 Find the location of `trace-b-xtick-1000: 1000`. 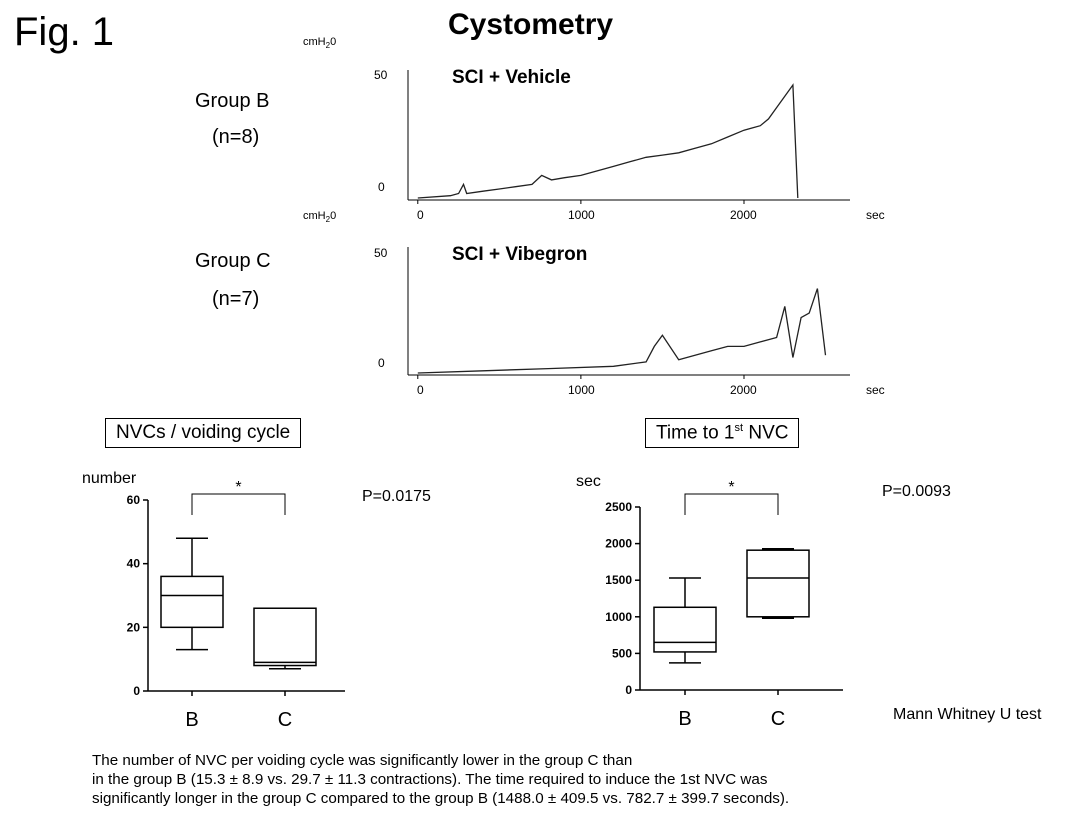

trace-b-xtick-1000: 1000 is located at coordinates (581, 215).